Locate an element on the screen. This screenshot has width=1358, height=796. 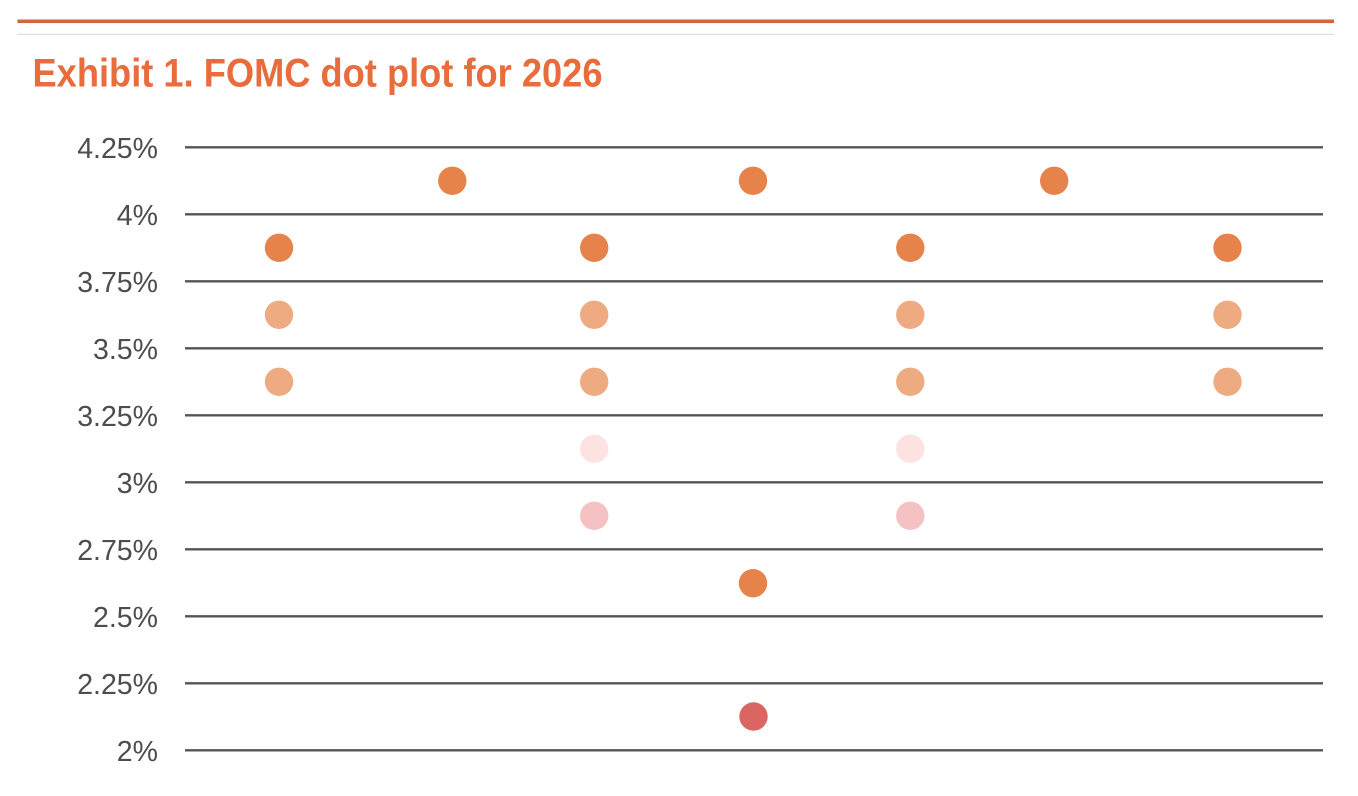
svg-text:Exhibit 1. FOMC dot plot for 2: Exhibit 1. FOMC dot plot for 2026 is located at coordinates (318, 73).